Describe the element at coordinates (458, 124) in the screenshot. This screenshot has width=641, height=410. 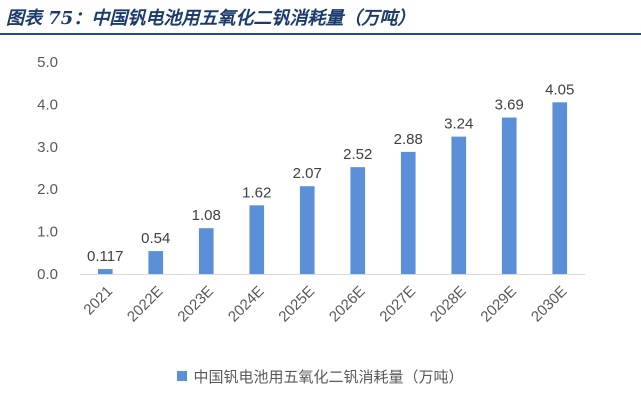
I see `data-label: 3.24` at that location.